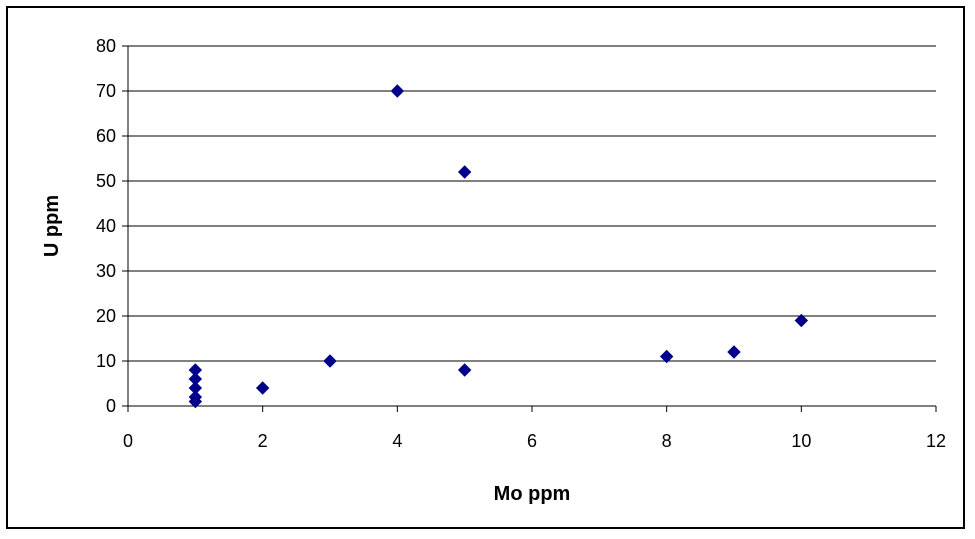 This screenshot has width=975, height=539. I want to click on y-tick-label: 60, so click(106, 136).